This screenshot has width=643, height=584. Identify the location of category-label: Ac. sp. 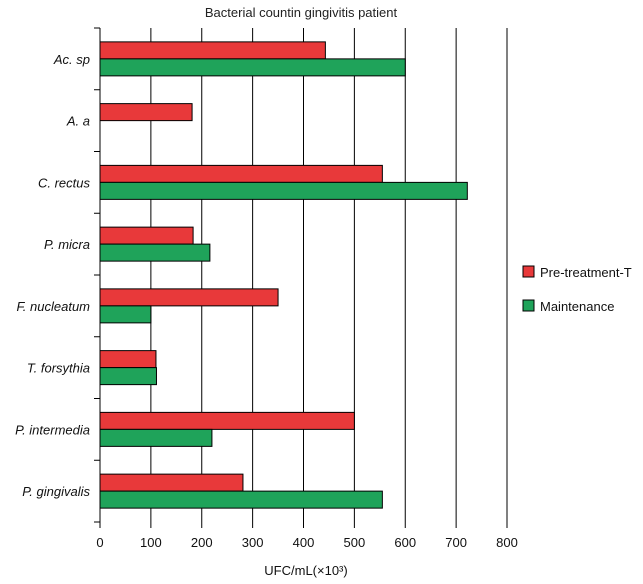
(71, 59).